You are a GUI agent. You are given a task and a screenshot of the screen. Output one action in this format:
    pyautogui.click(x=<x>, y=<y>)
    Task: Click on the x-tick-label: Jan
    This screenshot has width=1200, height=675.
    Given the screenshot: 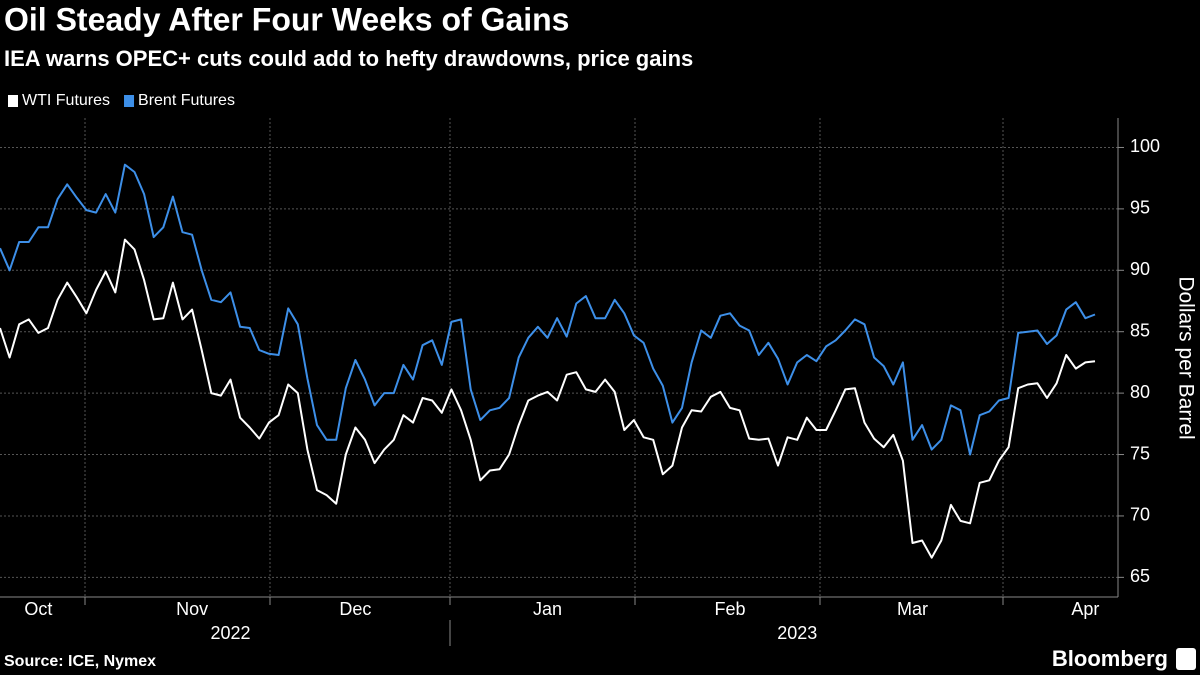 What is the action you would take?
    pyautogui.click(x=547, y=609)
    